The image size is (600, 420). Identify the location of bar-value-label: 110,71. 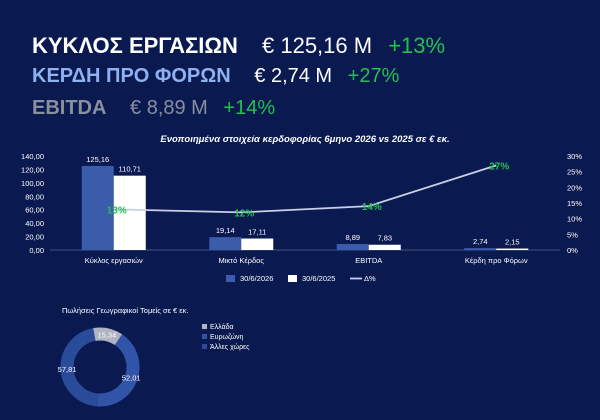
(130, 169).